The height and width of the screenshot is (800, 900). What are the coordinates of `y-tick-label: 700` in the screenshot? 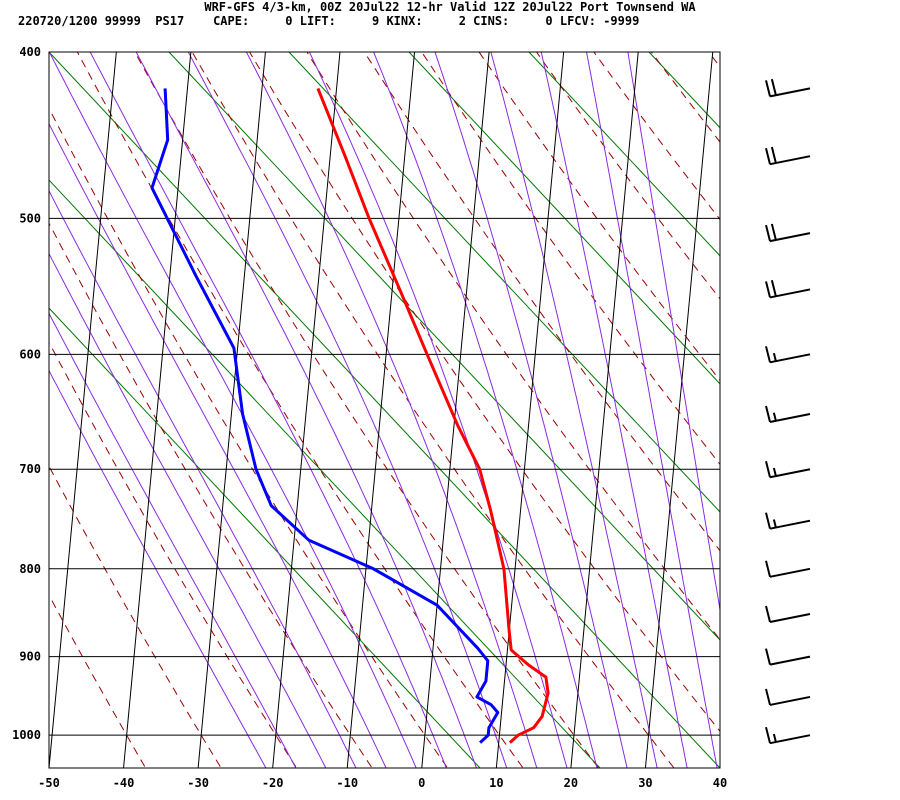 It's located at (30, 469).